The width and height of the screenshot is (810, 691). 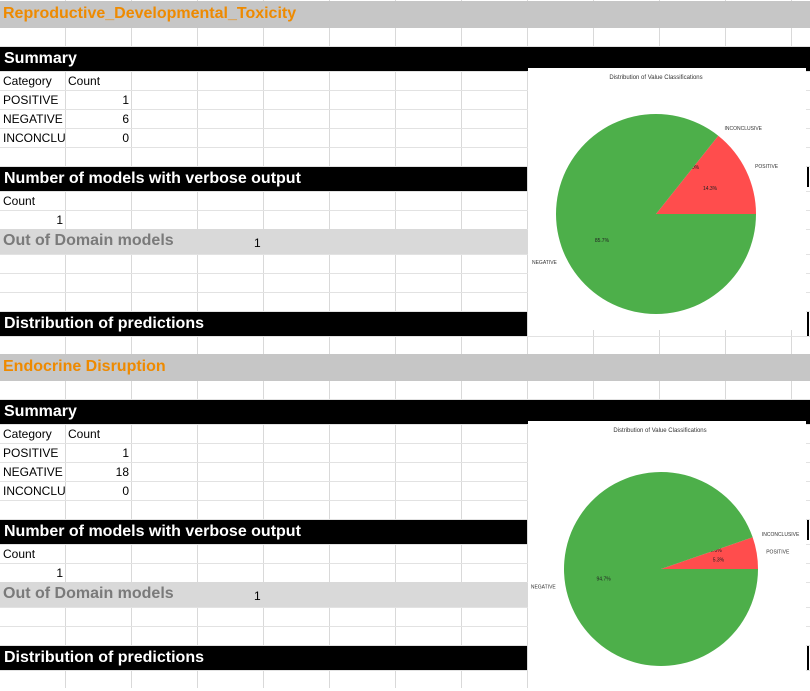 What do you see at coordinates (122, 472) in the screenshot?
I see `table-row-count: 18` at bounding box center [122, 472].